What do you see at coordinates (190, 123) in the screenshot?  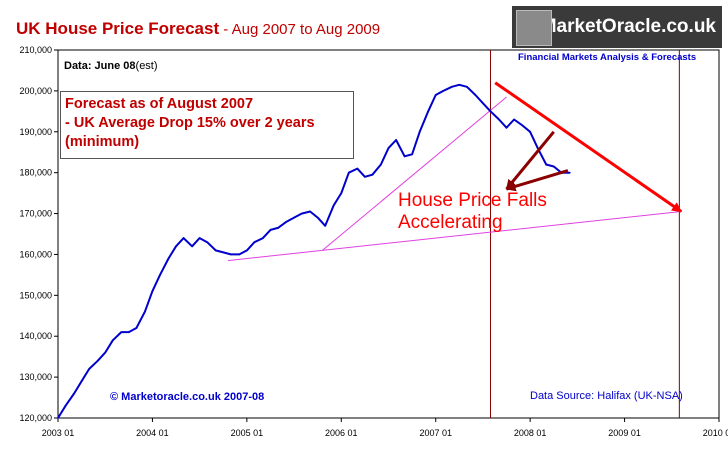 I see `forecast-line-2: - UK Average Drop 15% over 2 years` at bounding box center [190, 123].